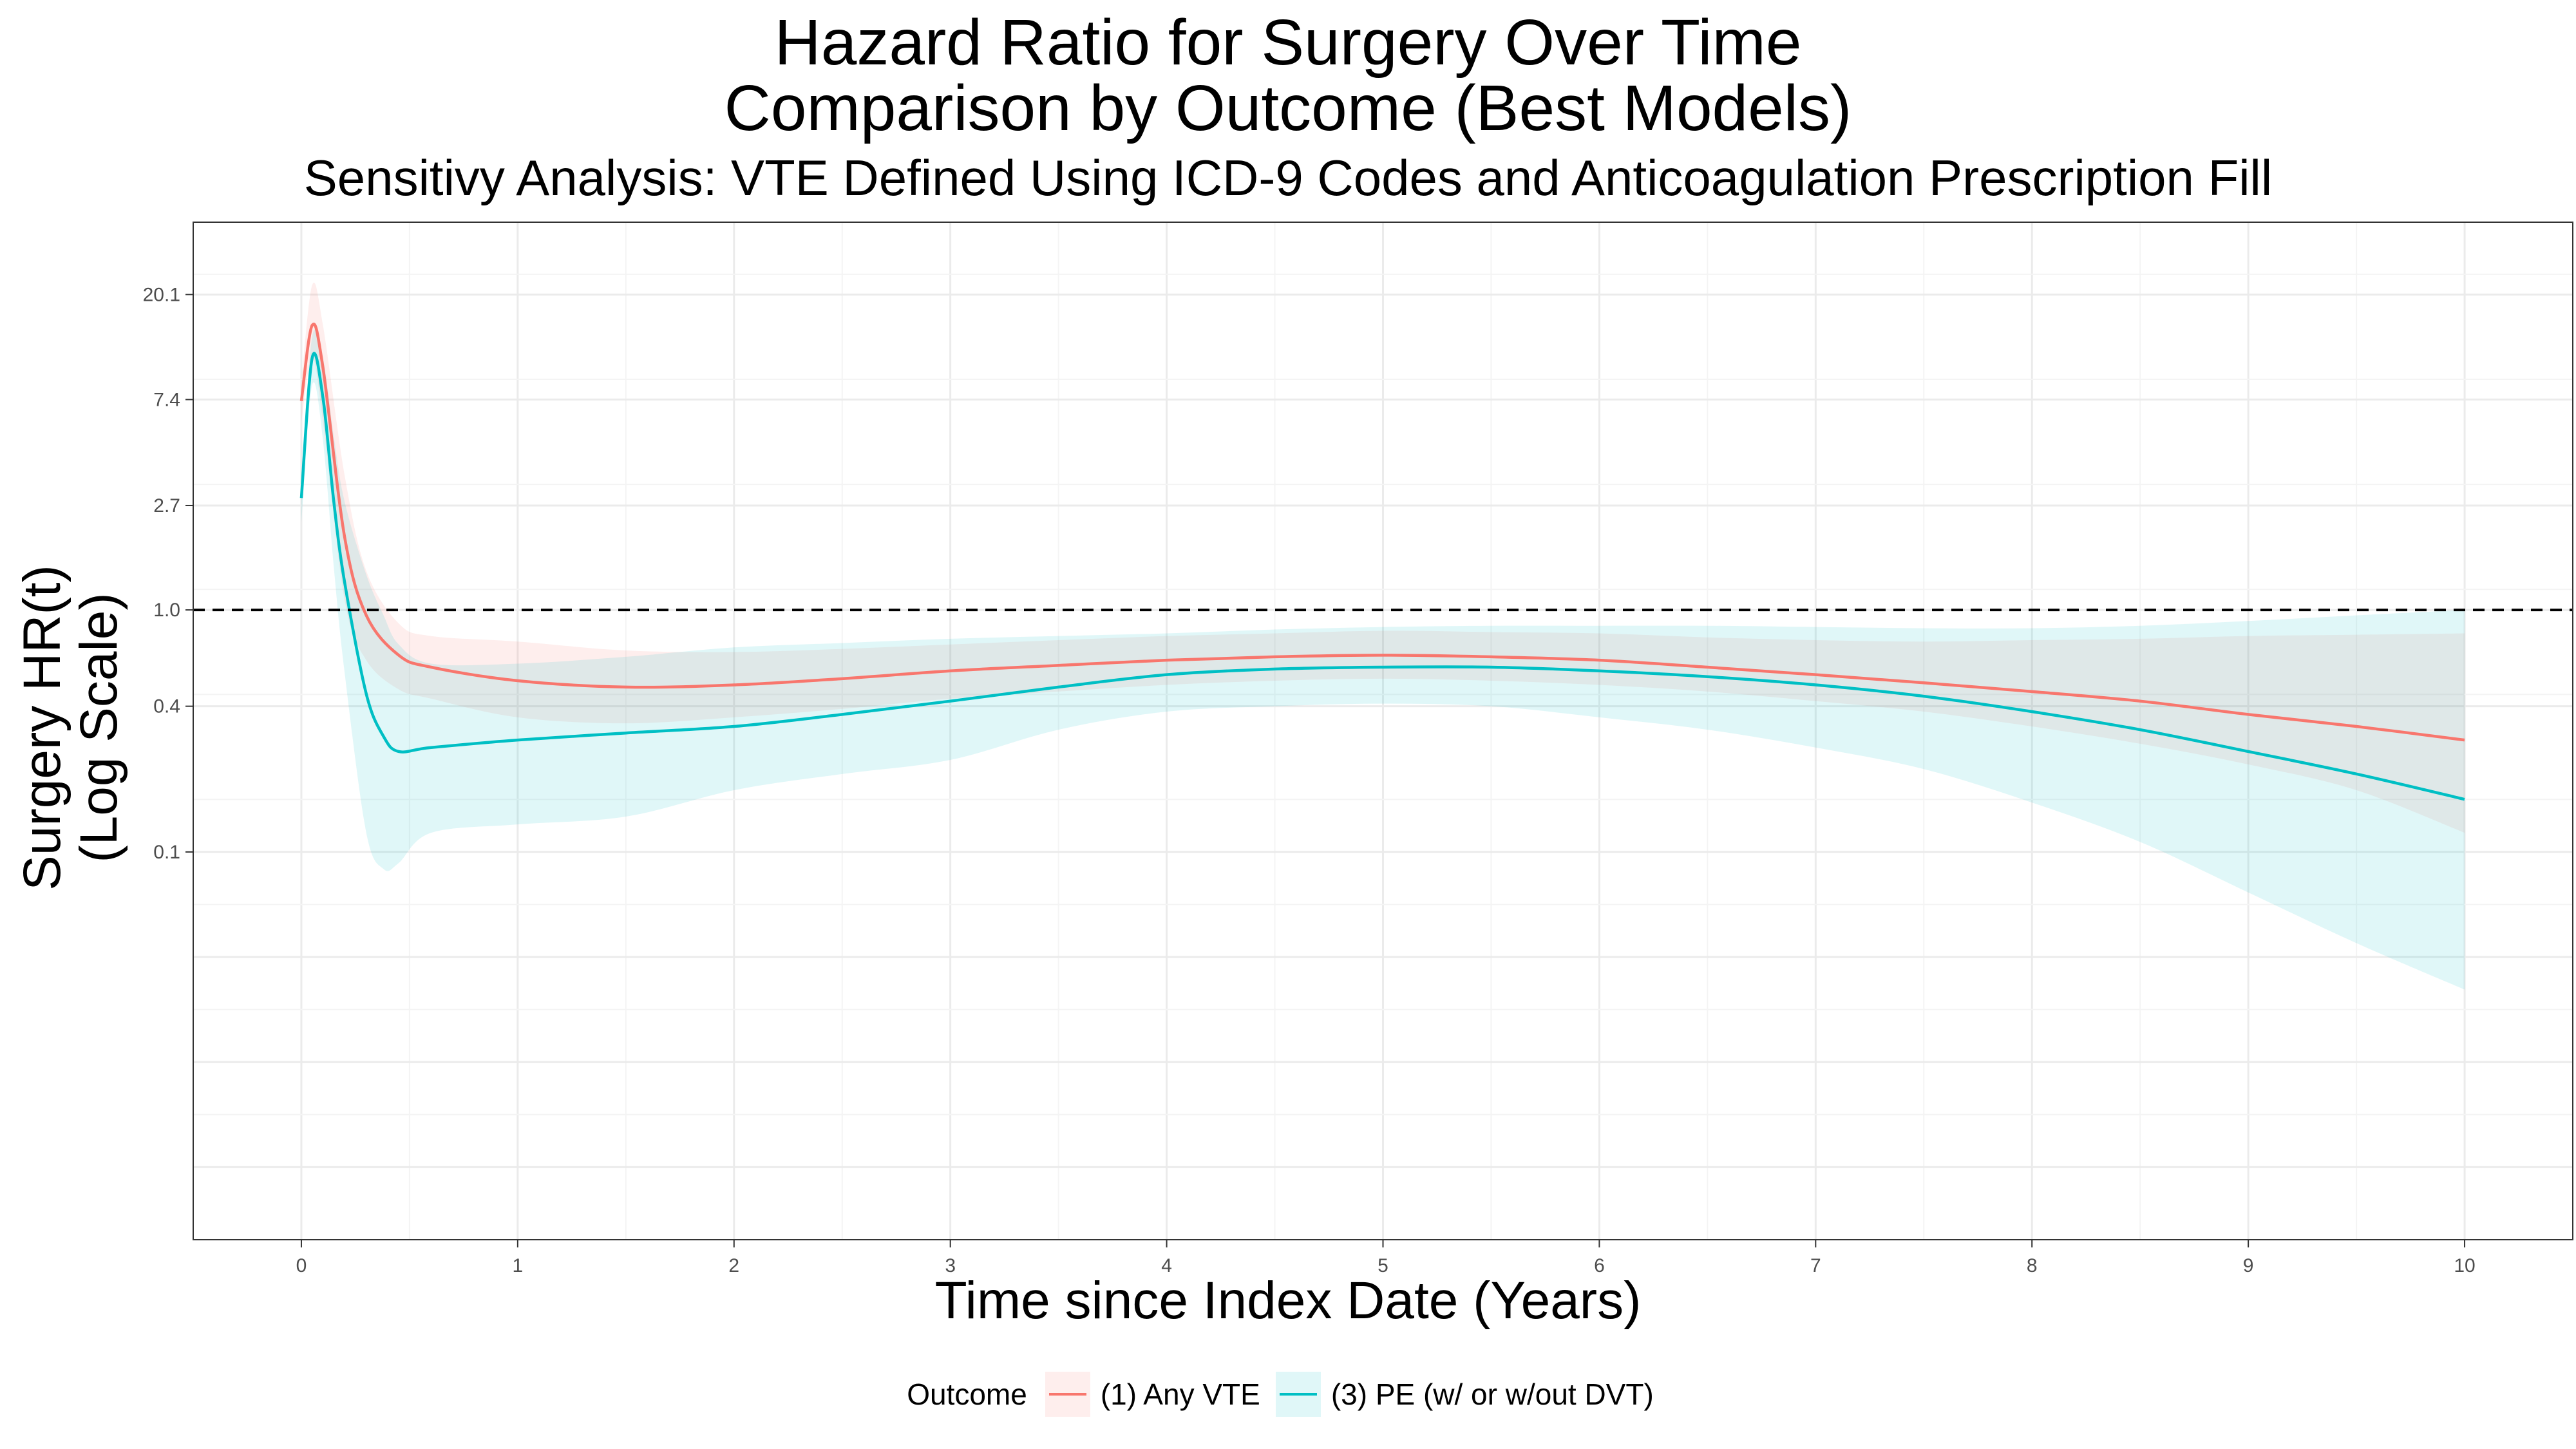  Describe the element at coordinates (1067, 1395) in the screenshot. I see `legend-key-any-vte` at that location.